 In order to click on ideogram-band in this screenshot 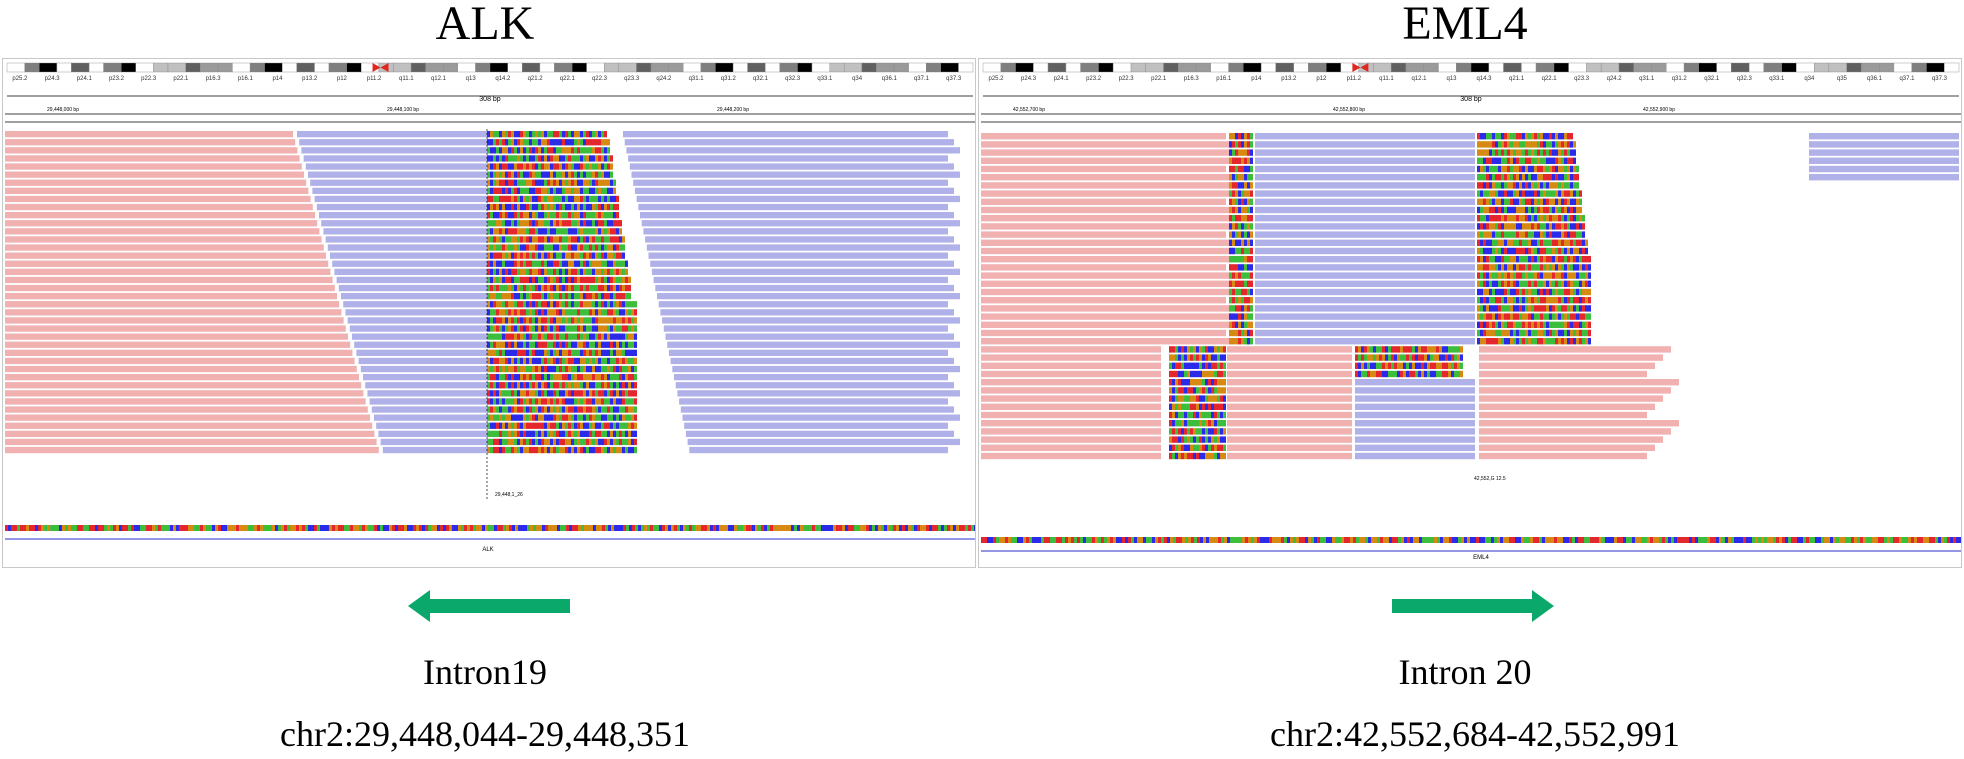, I will do `click(1642, 67)`.